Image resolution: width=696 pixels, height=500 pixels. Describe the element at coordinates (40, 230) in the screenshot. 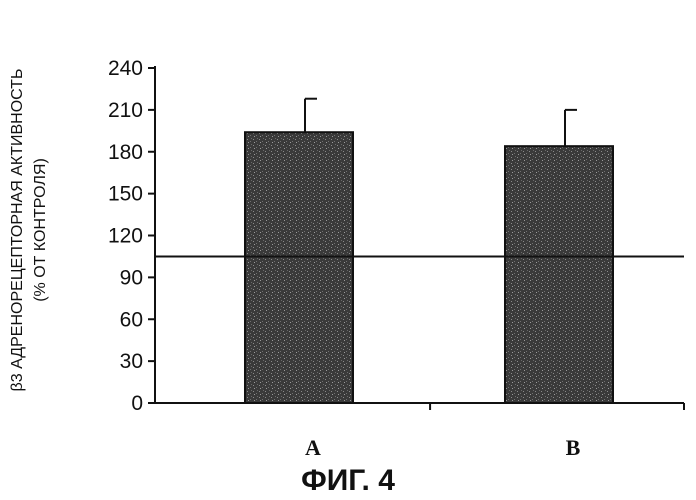

I see `y-axis-title-line2: (% ОТ КОНТРОЛЯ)` at that location.